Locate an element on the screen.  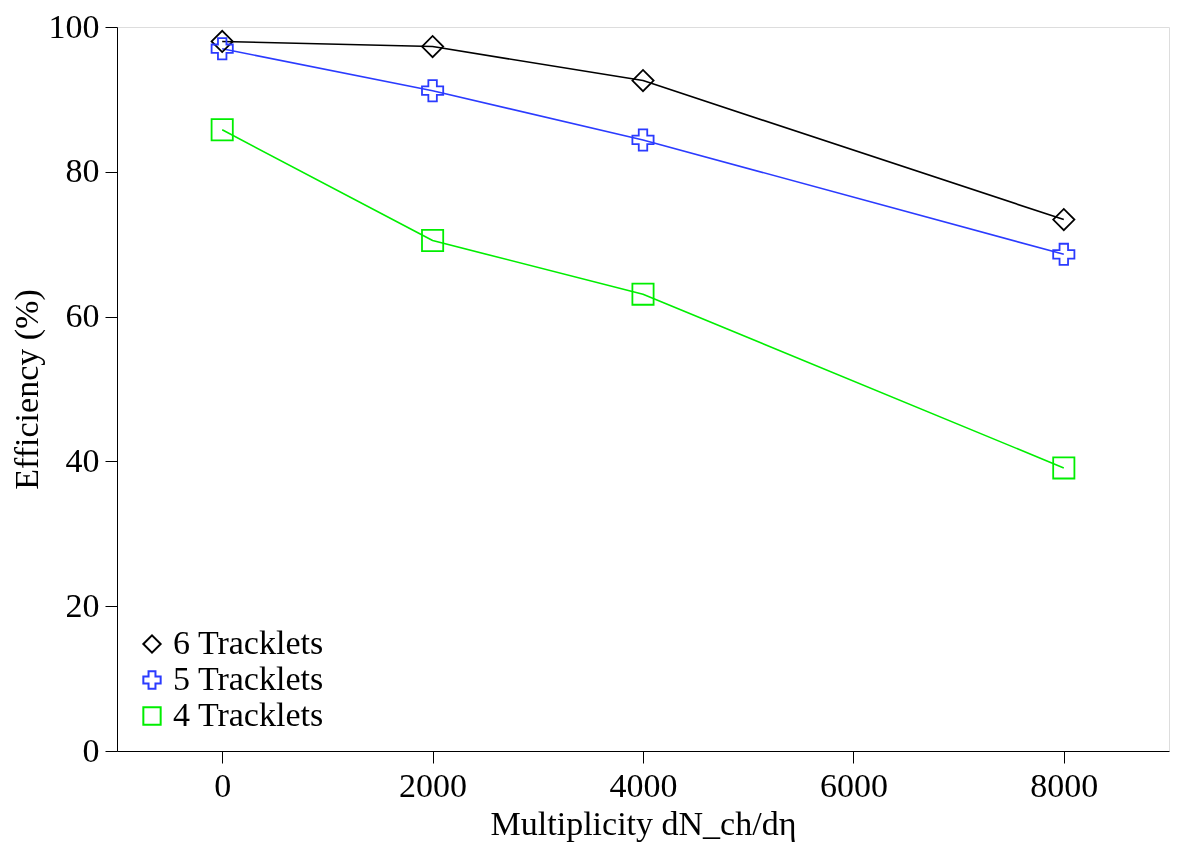
y-tick-label: 20 is located at coordinates (82, 605).